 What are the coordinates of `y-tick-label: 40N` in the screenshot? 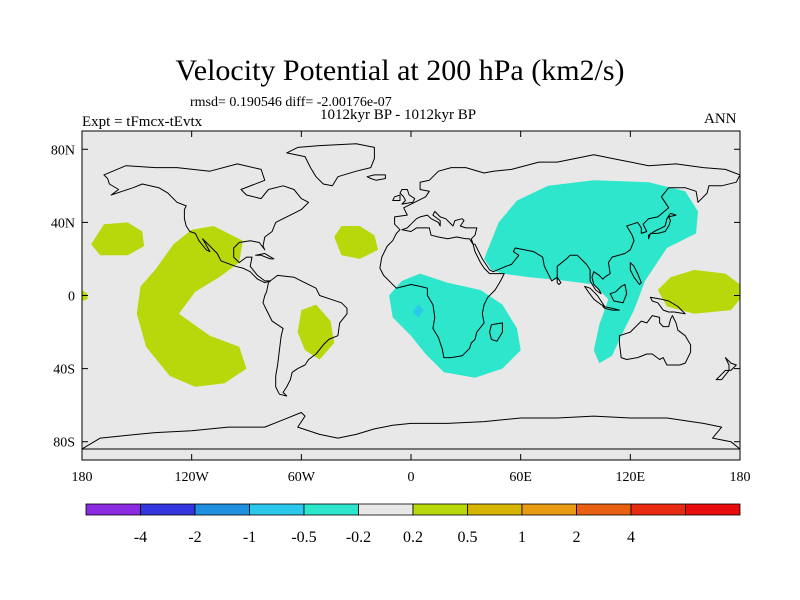 It's located at (63, 223).